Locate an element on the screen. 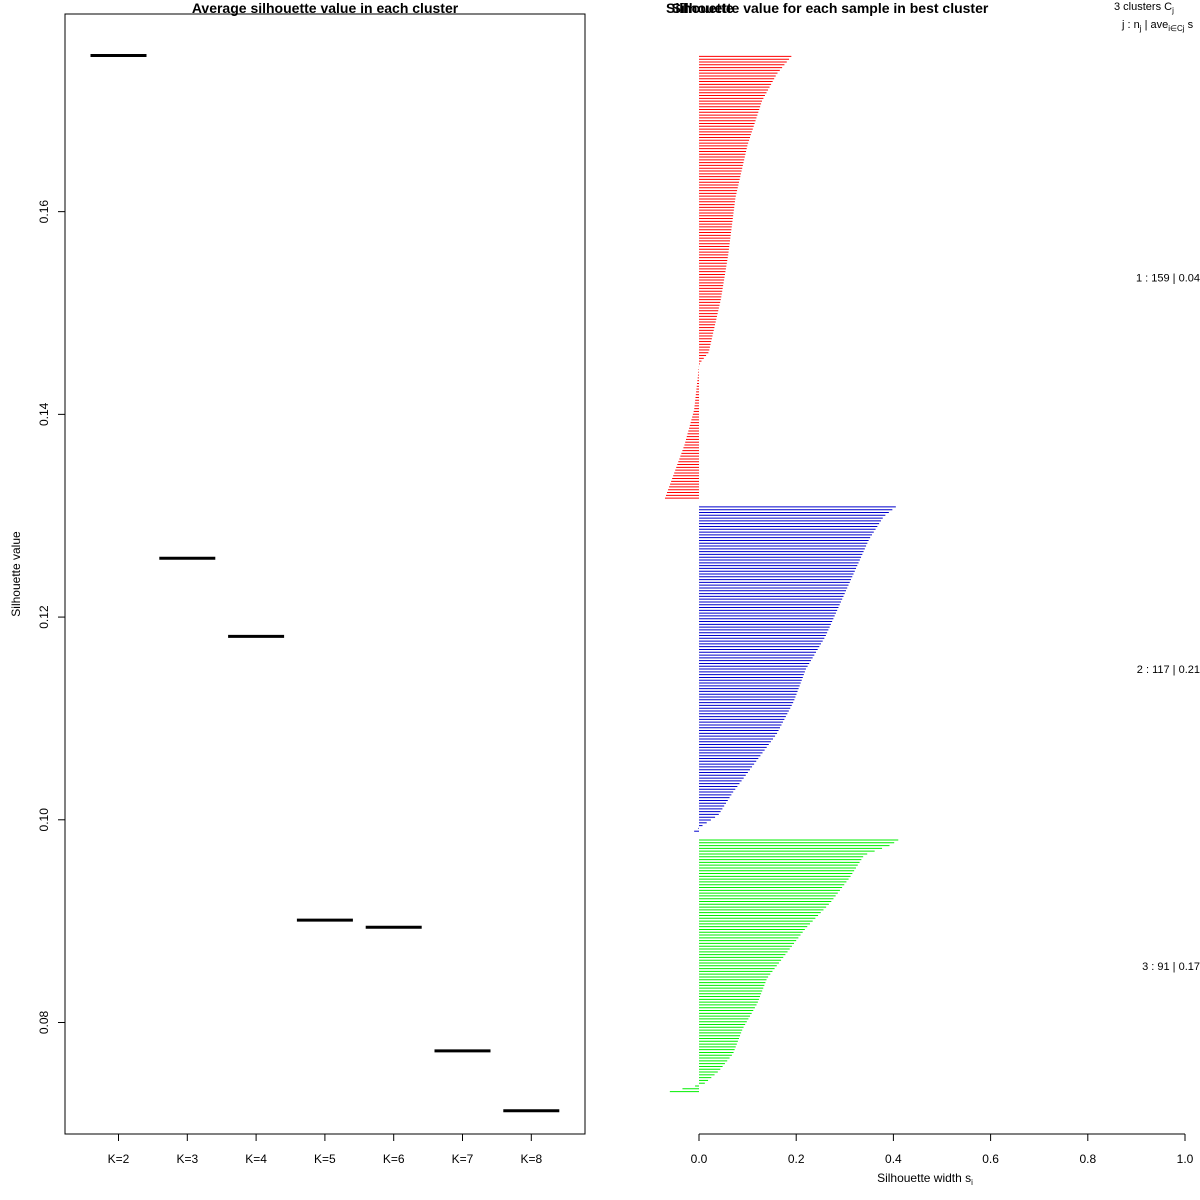 Image resolution: width=1200 pixels, height=1200 pixels. right-x-axis-label: Silhouette width si is located at coordinates (925, 1179).